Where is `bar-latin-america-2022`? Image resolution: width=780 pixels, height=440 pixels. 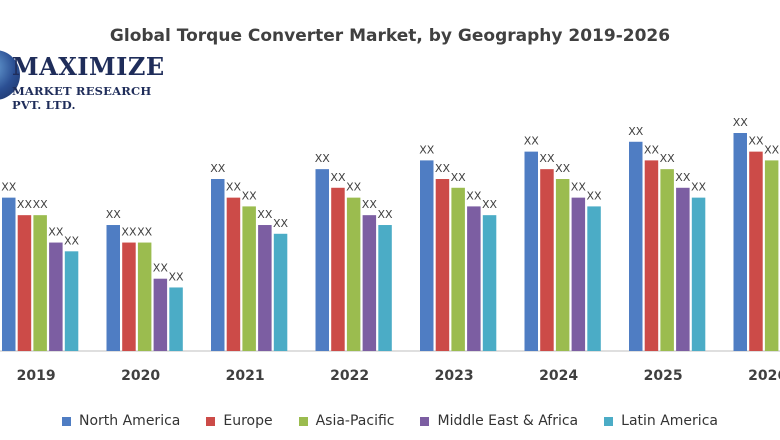
bar-latin-america-2022 is located at coordinates (385, 288).